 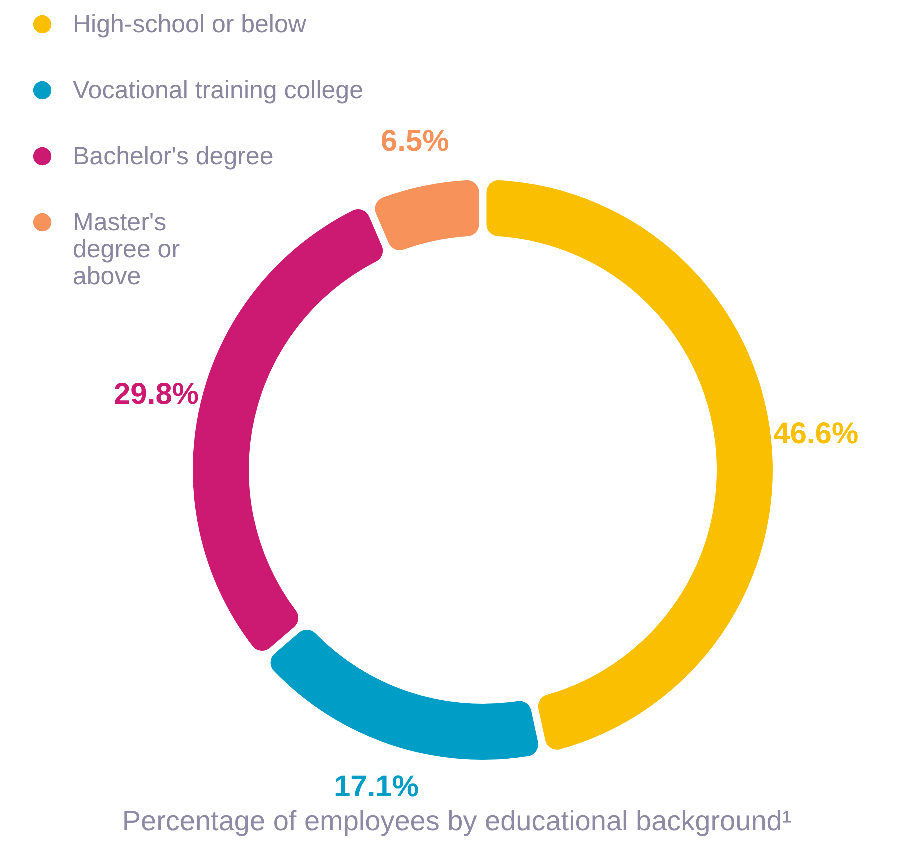 I want to click on legend-label: High-school or below, so click(x=190, y=24).